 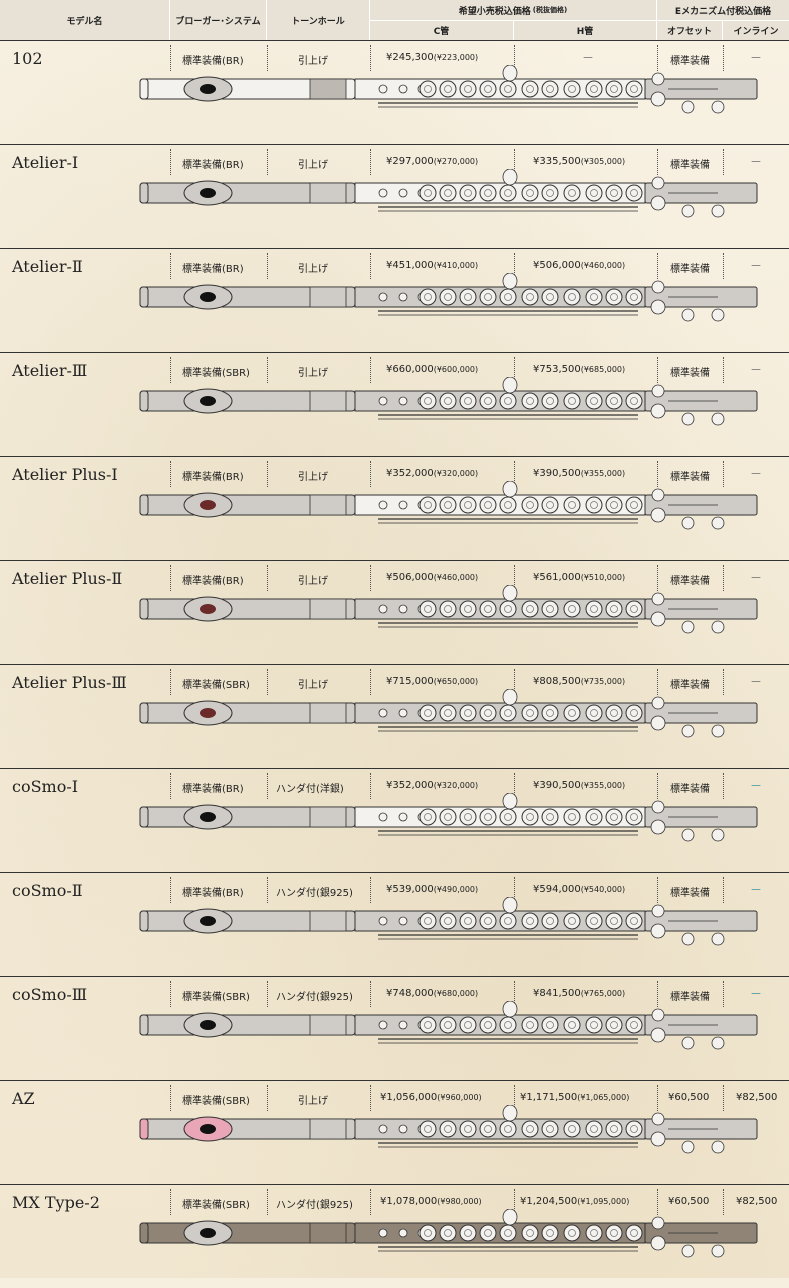 I want to click on model-name: Atelier-Ⅱ, so click(x=47, y=266).